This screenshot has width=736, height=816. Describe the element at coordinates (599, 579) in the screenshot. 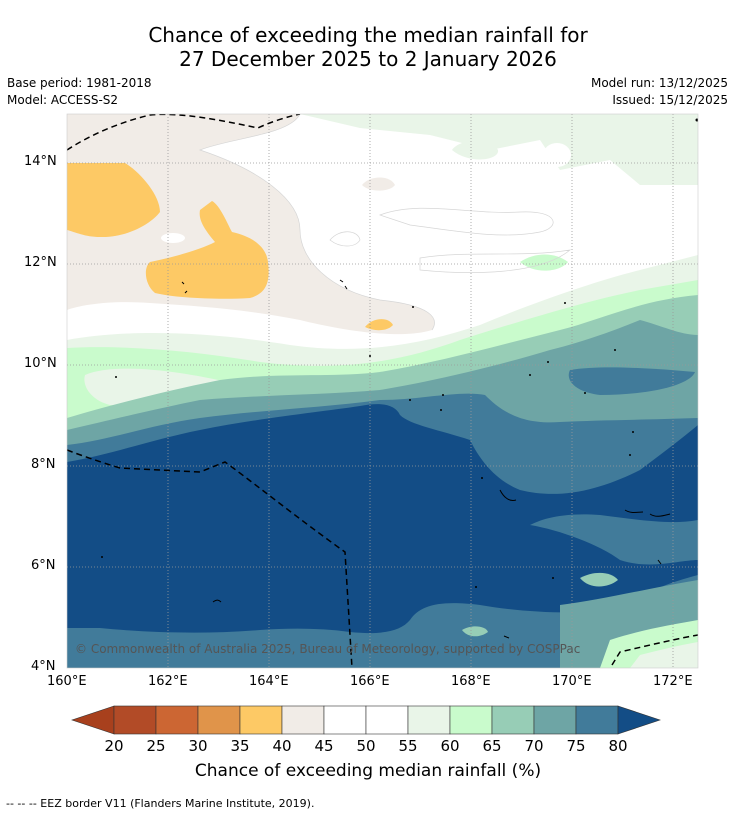

I see `contour-65-70-patch` at that location.